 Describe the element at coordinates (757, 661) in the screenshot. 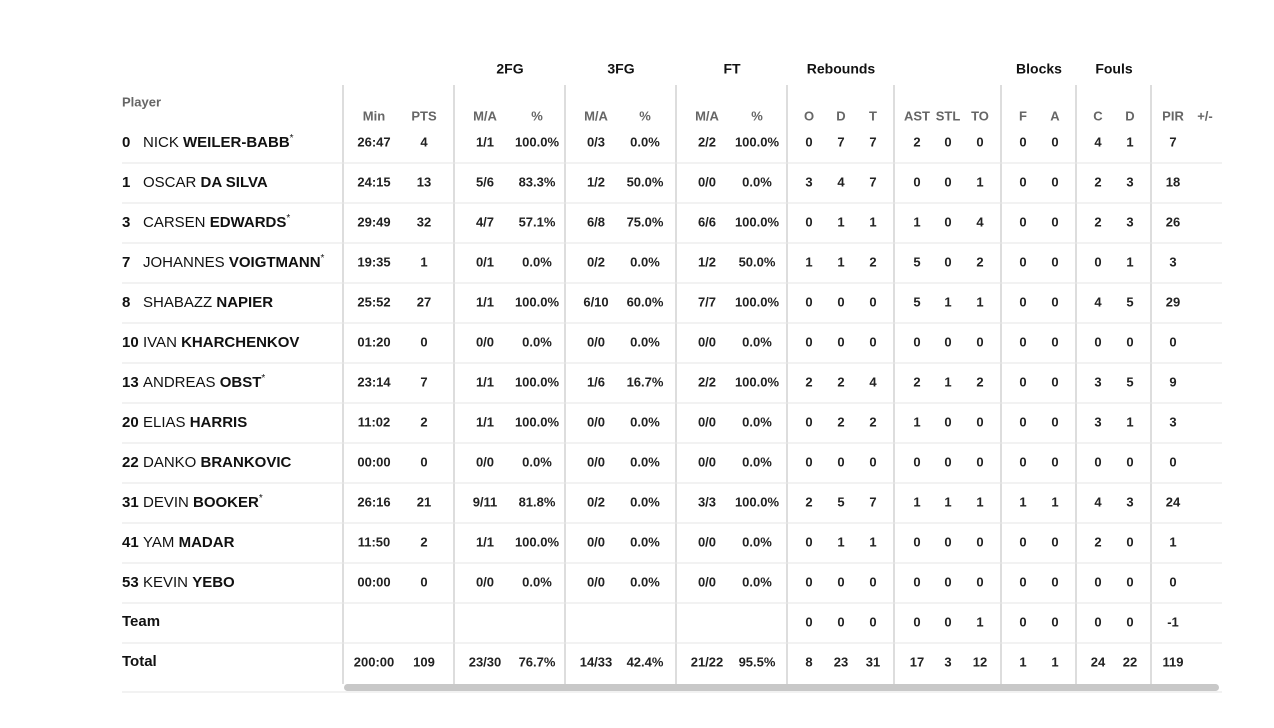

I see `stat-cell: 95.5%` at that location.